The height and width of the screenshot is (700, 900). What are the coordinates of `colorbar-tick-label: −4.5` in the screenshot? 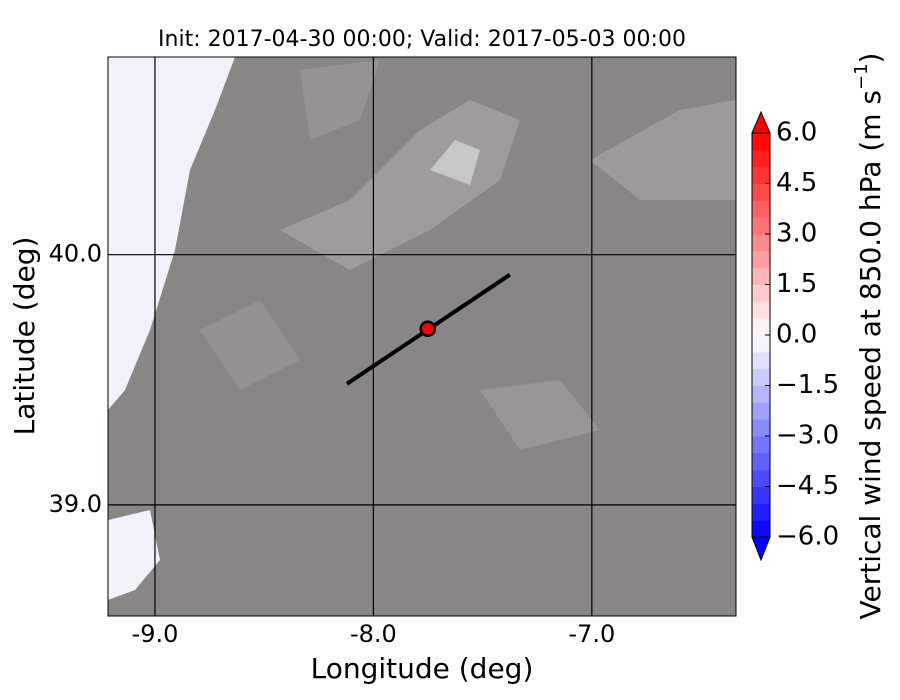 It's located at (807, 486).